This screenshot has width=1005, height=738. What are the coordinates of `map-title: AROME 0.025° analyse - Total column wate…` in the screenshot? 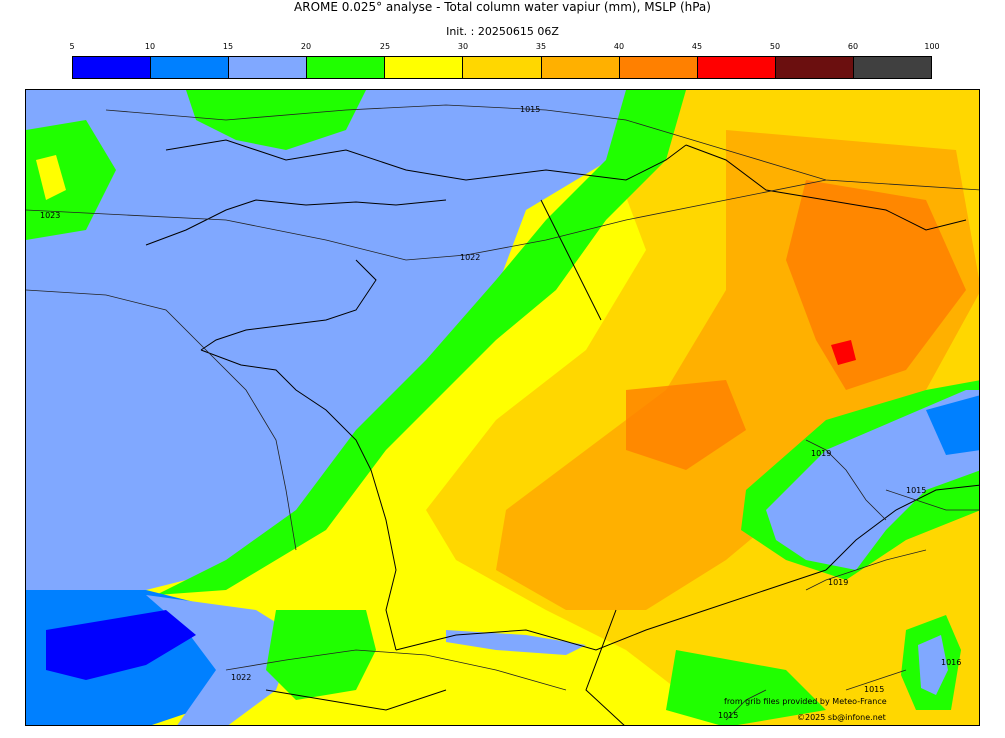 It's located at (502, 7).